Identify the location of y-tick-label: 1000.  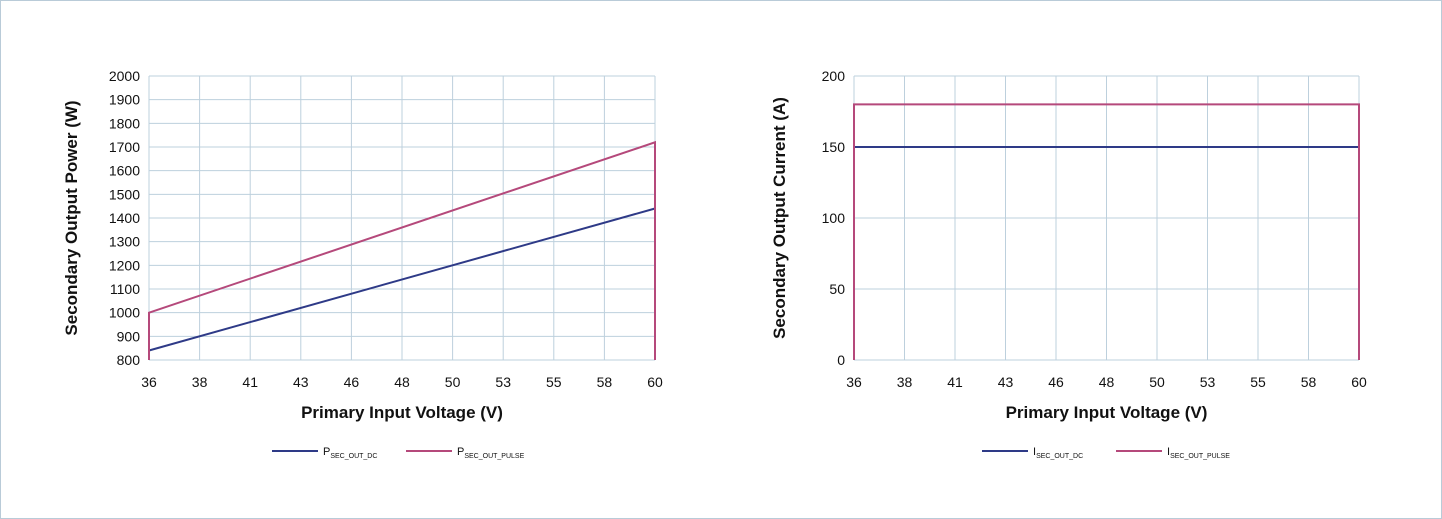
(124, 313).